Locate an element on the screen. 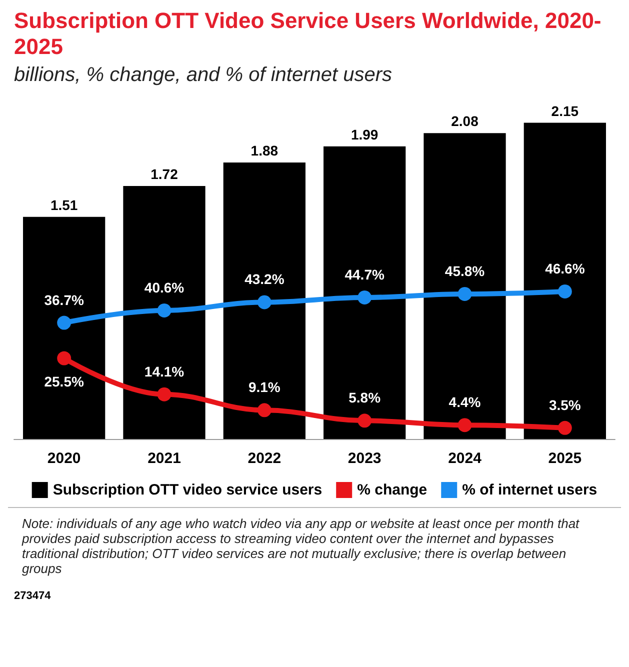  chart-subtitle: billions, % change, and % of internet users is located at coordinates (203, 75).